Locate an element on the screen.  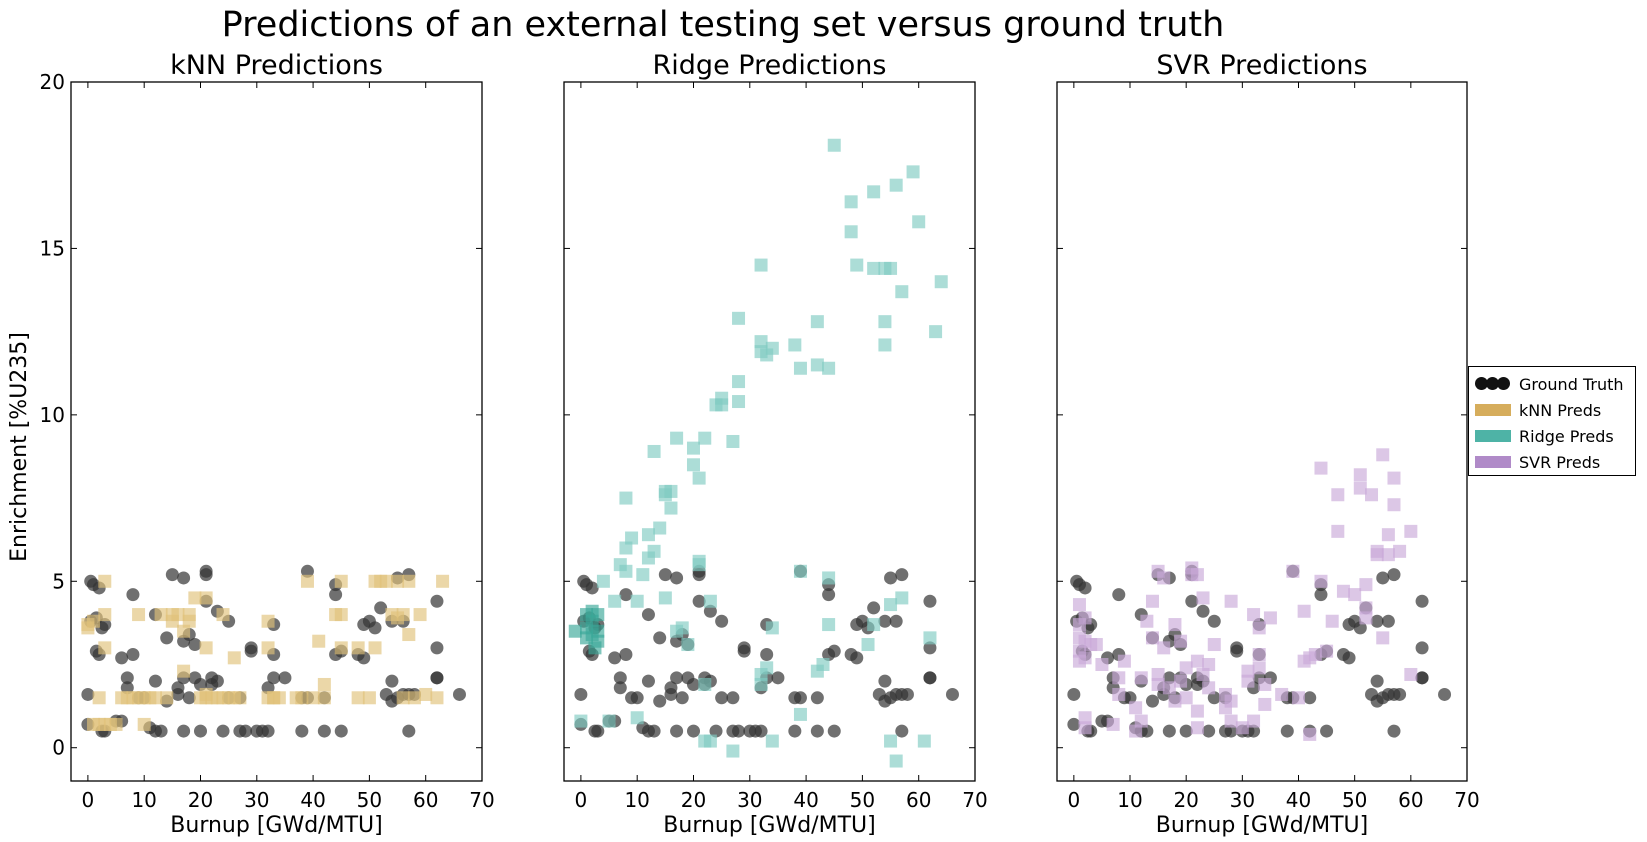
legend-item-knn: kNN Preds is located at coordinates (1538, 410).